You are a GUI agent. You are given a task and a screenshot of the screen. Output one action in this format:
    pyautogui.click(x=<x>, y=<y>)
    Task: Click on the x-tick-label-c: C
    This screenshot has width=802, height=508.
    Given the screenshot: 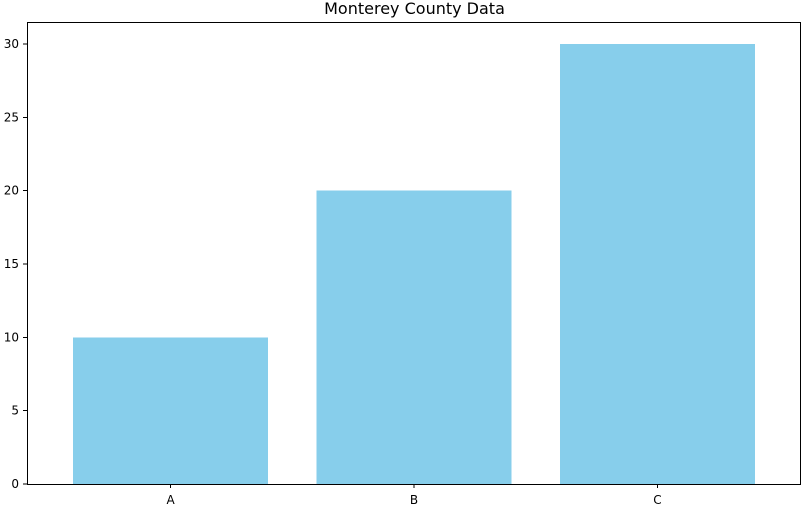 What is the action you would take?
    pyautogui.click(x=657, y=500)
    